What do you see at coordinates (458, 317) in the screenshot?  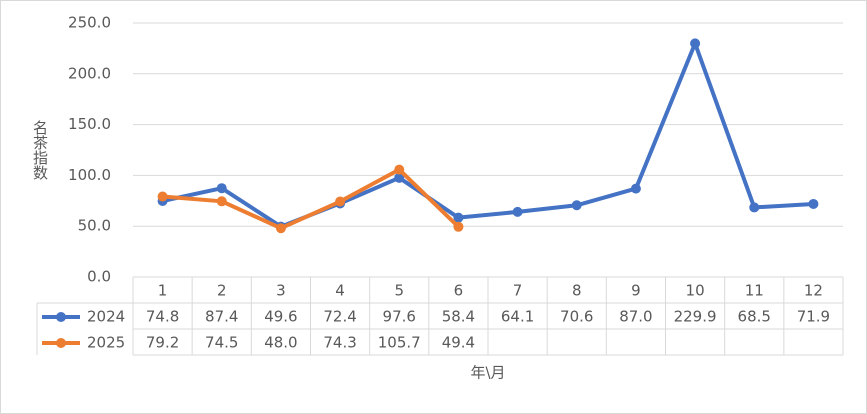 I see `table-value: 58.4` at bounding box center [458, 317].